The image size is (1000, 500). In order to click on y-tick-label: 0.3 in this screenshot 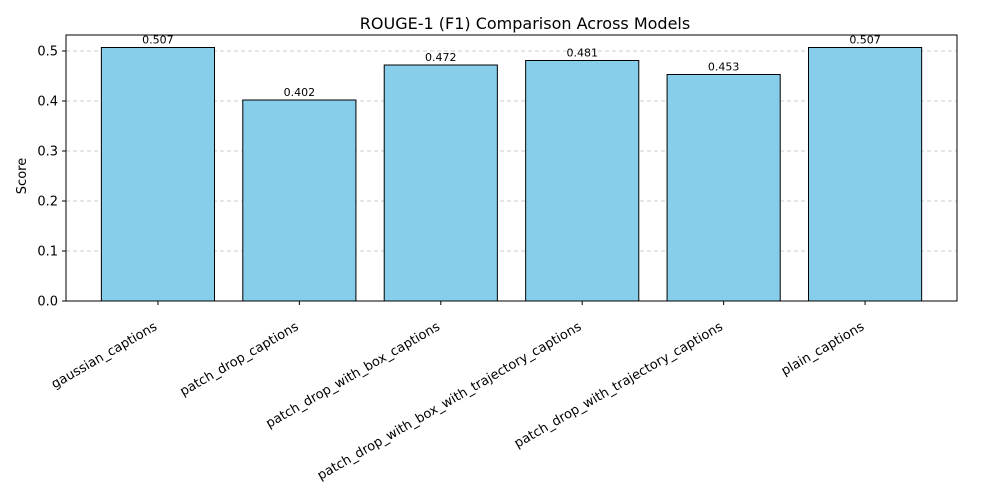, I will do `click(47, 152)`.